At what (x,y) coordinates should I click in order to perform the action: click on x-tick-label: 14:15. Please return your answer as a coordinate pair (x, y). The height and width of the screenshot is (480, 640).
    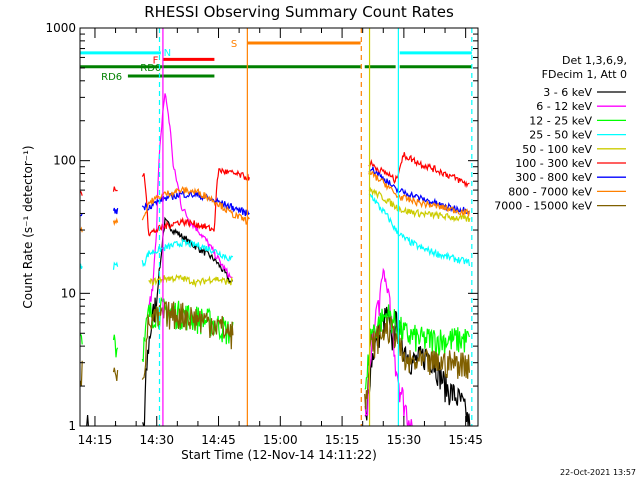
    Looking at the image, I should click on (95, 440).